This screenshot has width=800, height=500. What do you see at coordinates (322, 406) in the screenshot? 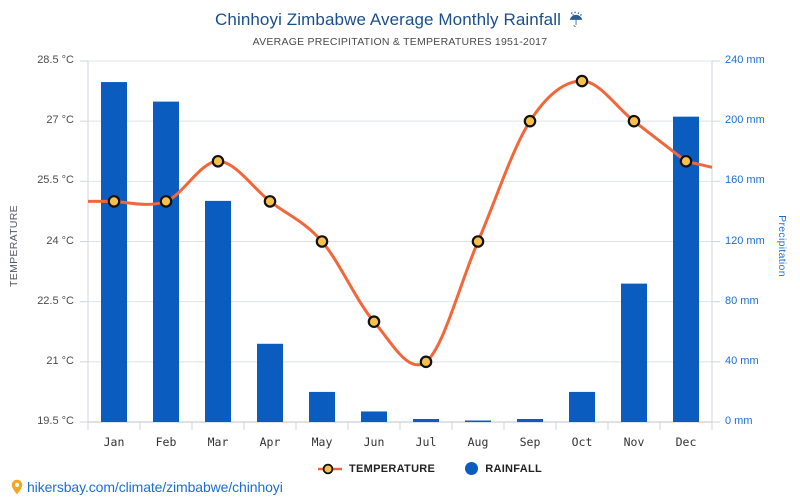
I see `bar-may` at bounding box center [322, 406].